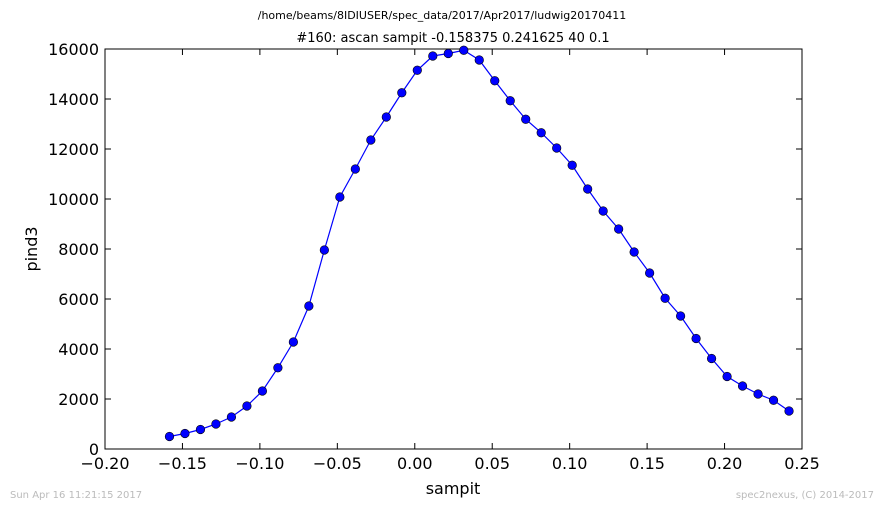 The width and height of the screenshot is (884, 509). What do you see at coordinates (415, 463) in the screenshot?
I see `x-tick-label: 0.00` at bounding box center [415, 463].